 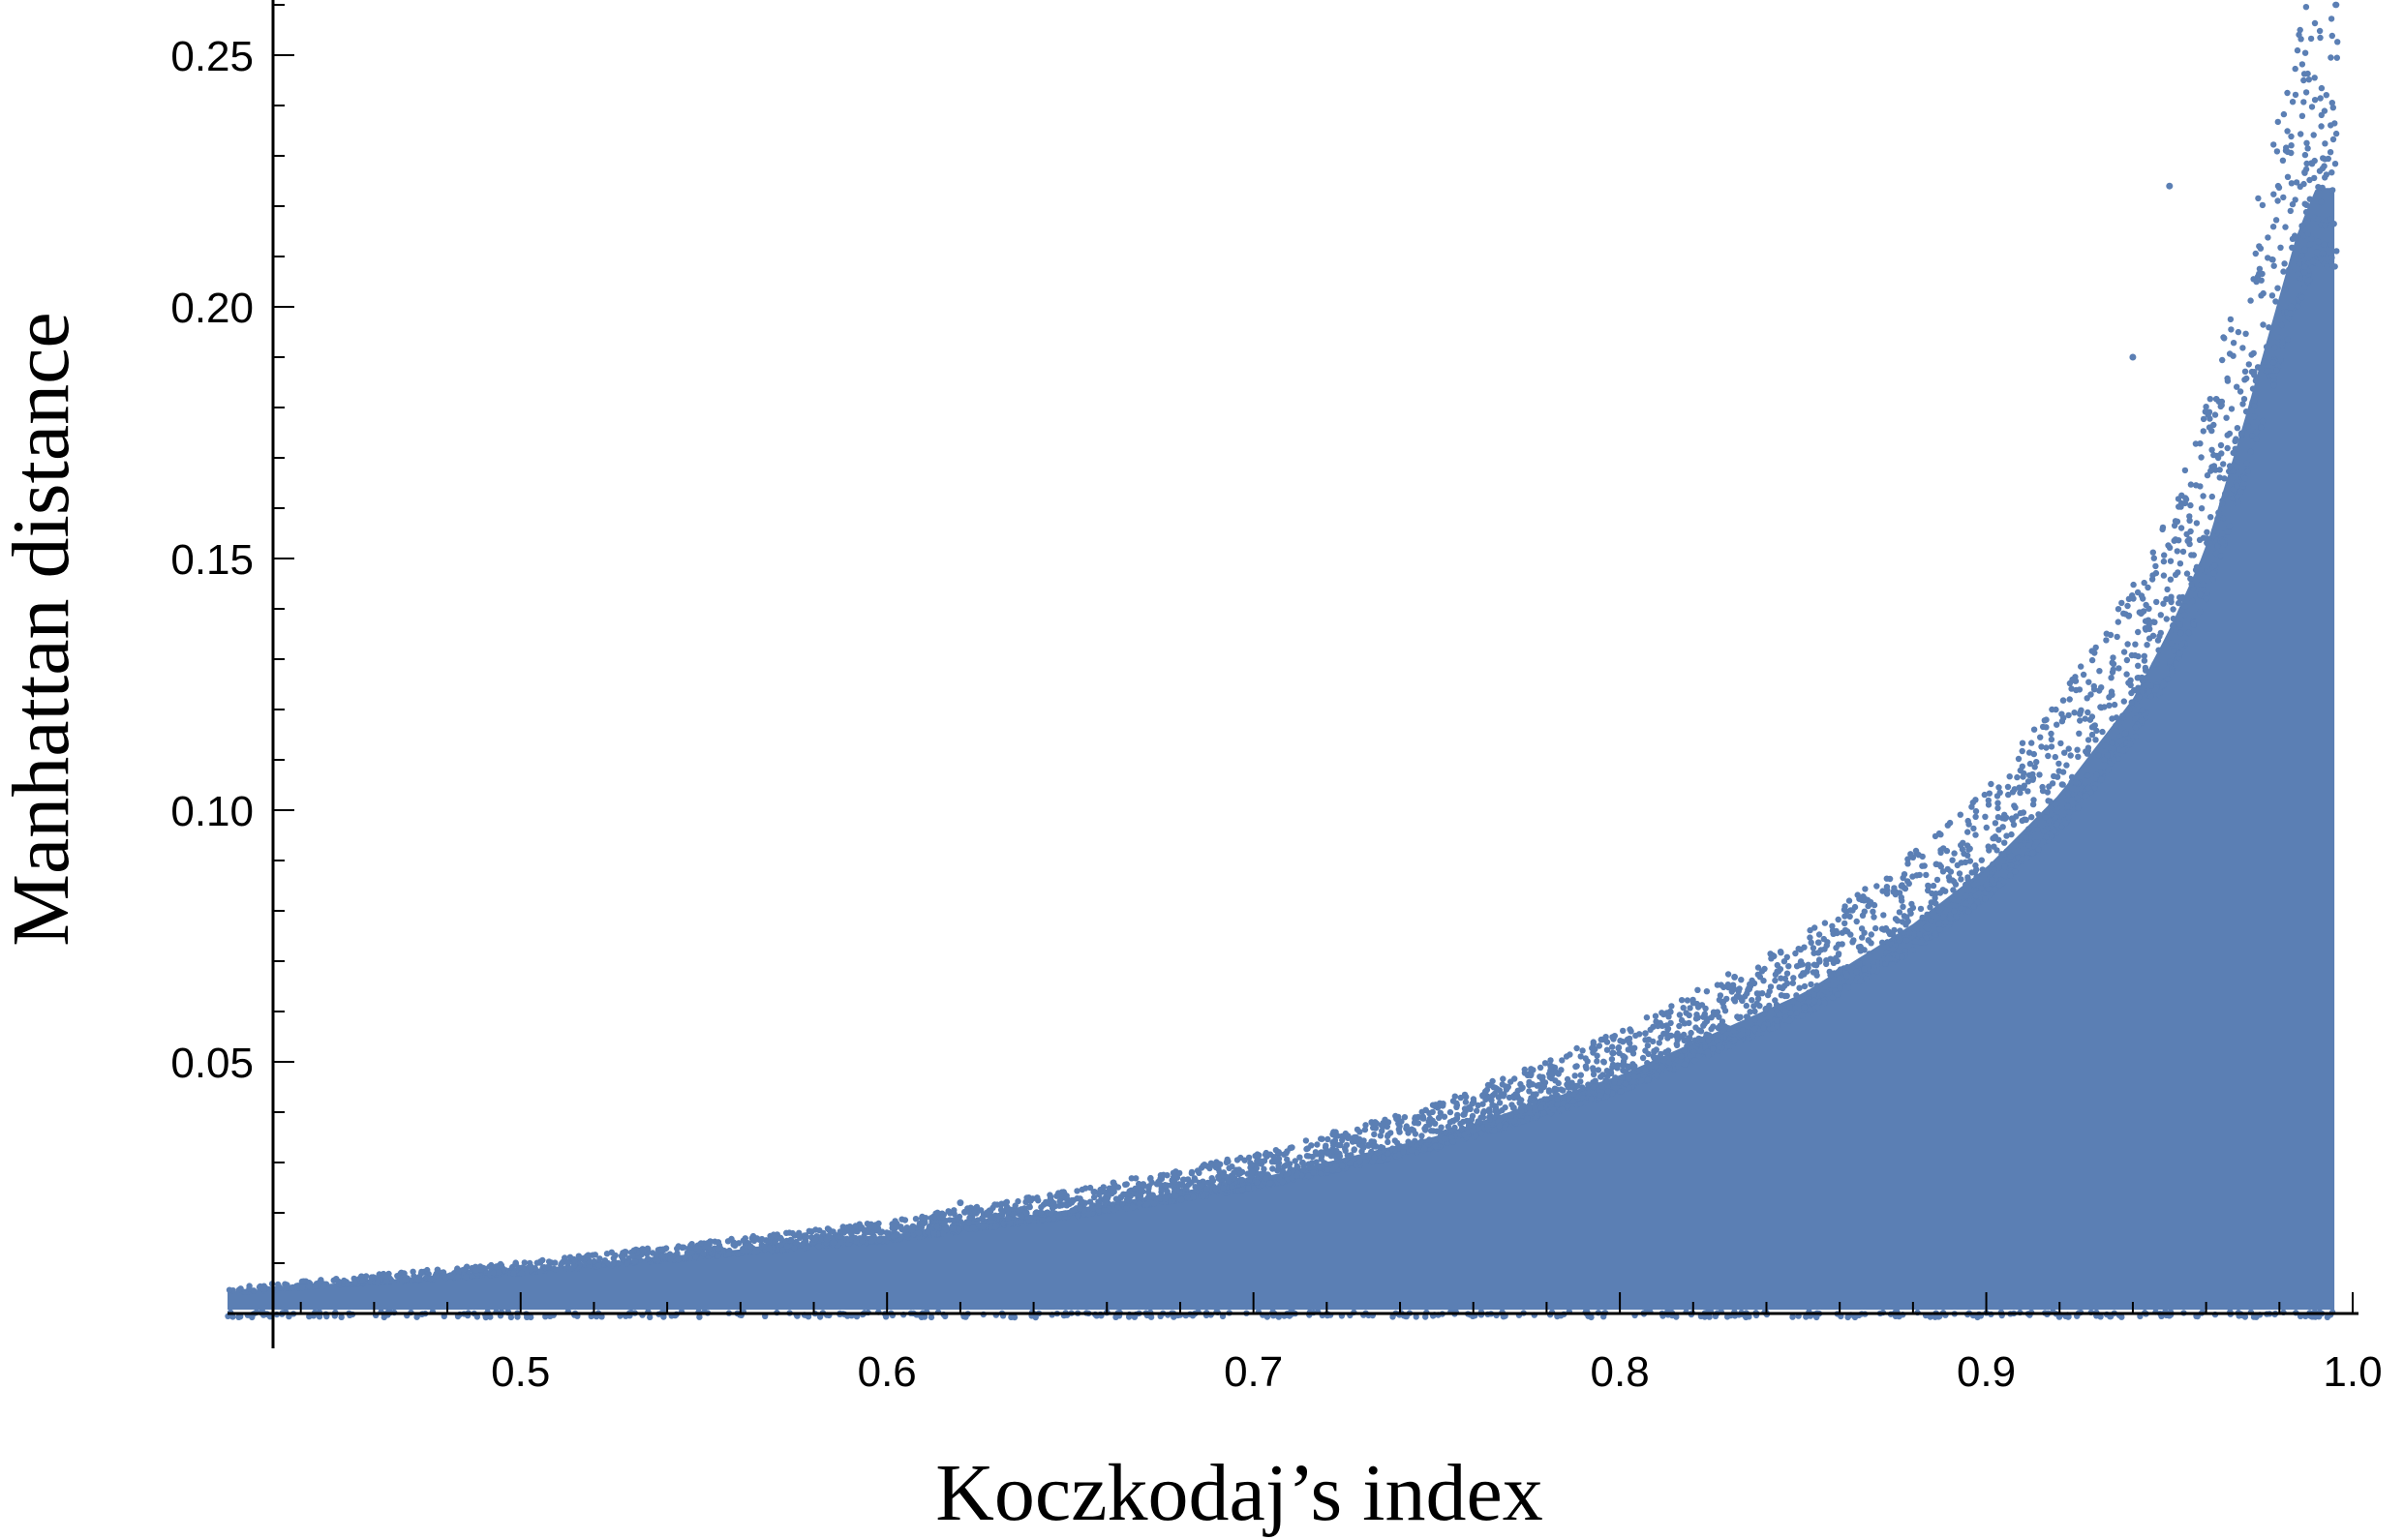 What do you see at coordinates (2133, 357) in the screenshot?
I see `outlier-point` at bounding box center [2133, 357].